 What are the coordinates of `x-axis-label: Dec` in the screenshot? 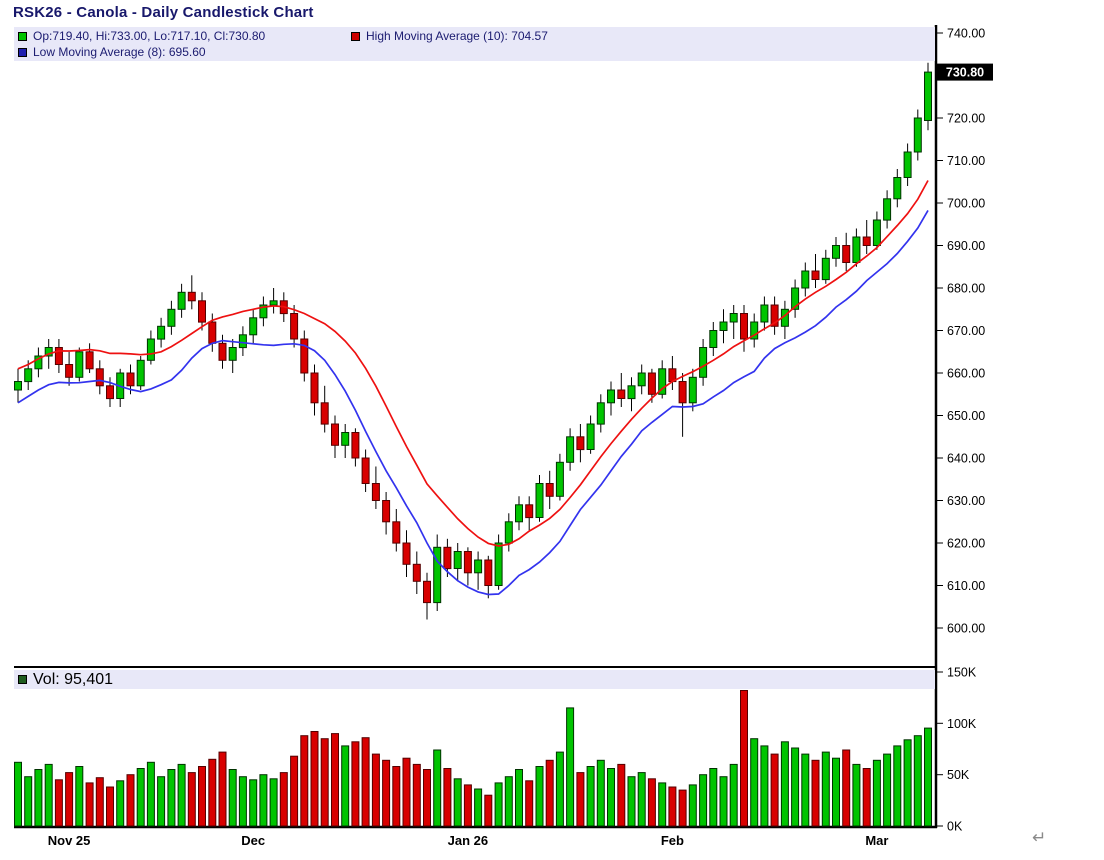 It's located at (253, 840).